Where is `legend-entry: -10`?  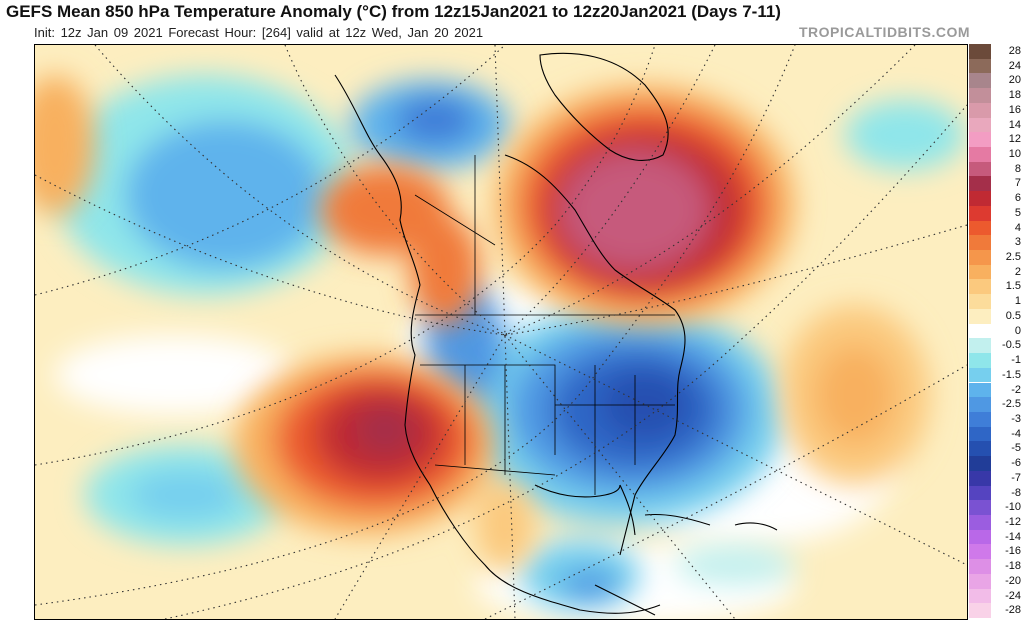 legend-entry: -10 is located at coordinates (996, 507).